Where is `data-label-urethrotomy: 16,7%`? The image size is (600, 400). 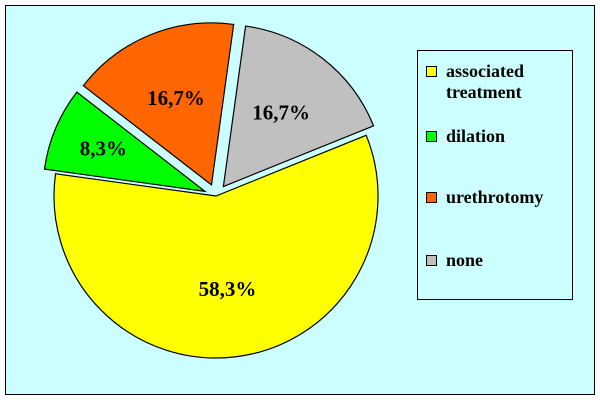
data-label-urethrotomy: 16,7% is located at coordinates (176, 98).